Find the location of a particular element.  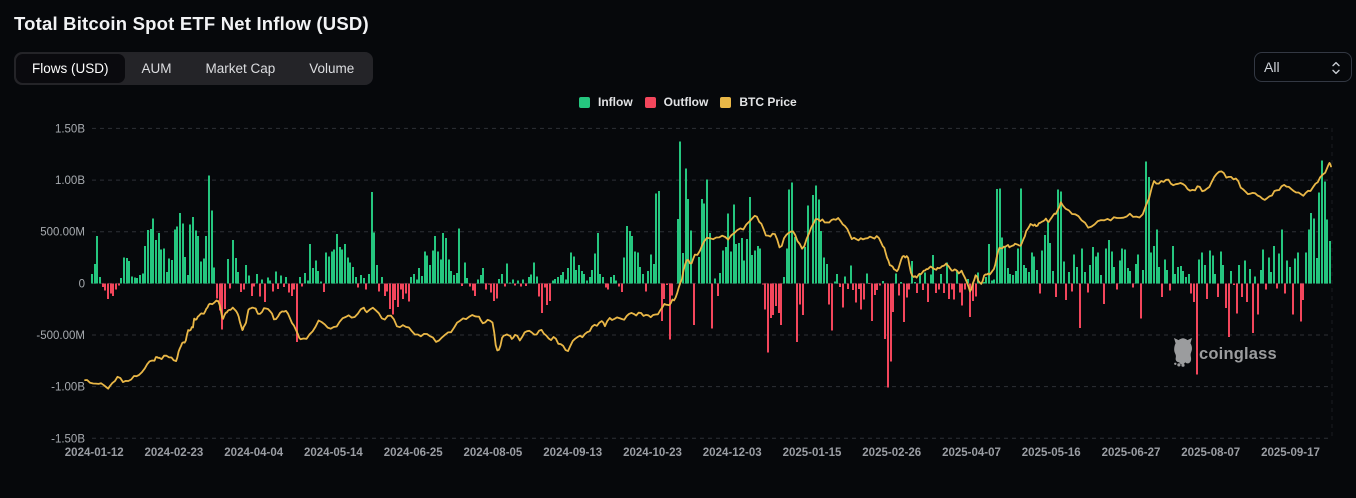

svg-text: 2024-12-03 is located at coordinates (732, 453).